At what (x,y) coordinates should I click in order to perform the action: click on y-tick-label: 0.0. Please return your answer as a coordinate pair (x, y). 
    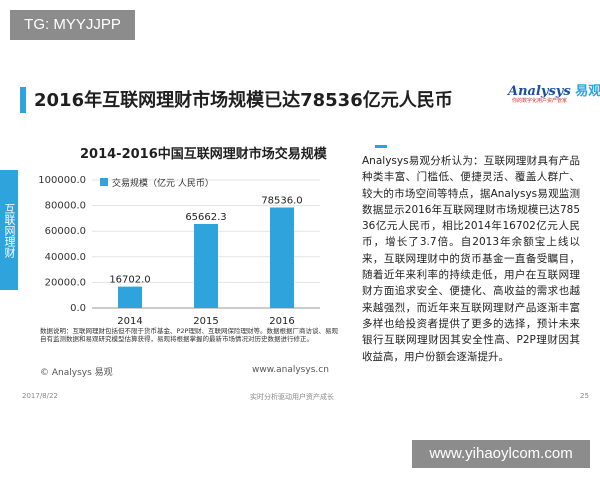
    Looking at the image, I should click on (78, 308).